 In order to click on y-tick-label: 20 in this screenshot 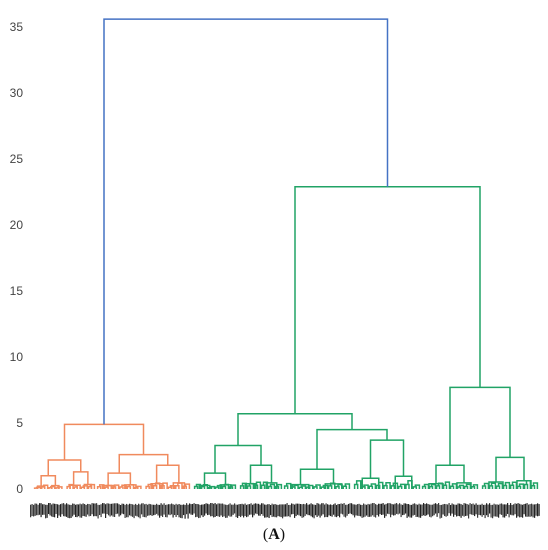, I will do `click(17, 225)`.